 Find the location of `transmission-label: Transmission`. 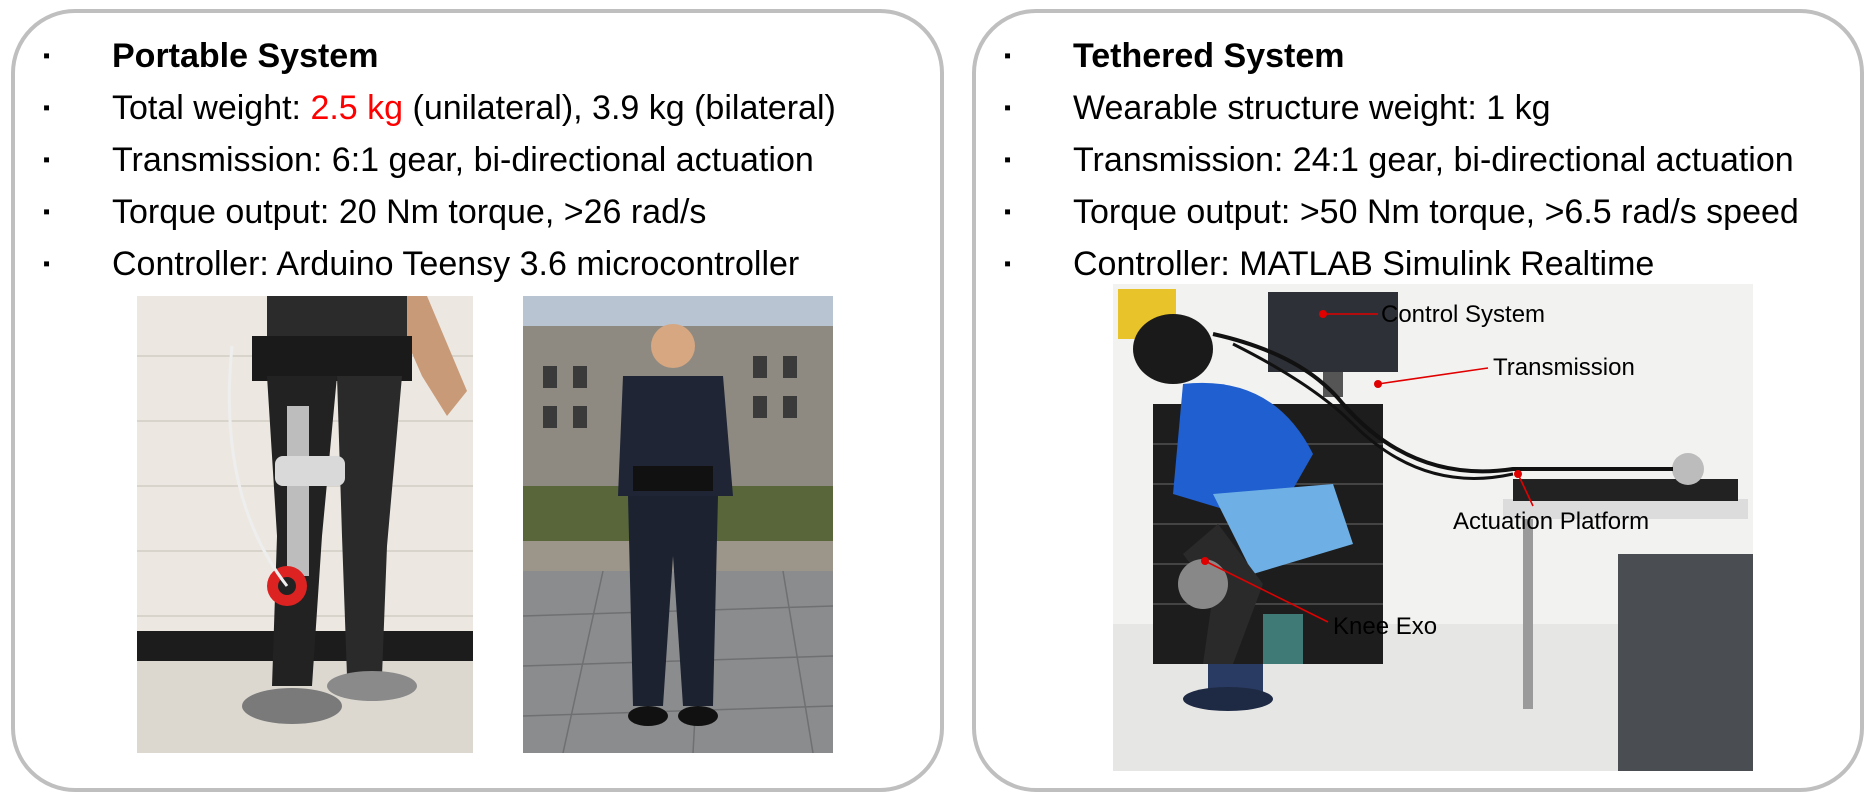

transmission-label: Transmission is located at coordinates (1564, 367).